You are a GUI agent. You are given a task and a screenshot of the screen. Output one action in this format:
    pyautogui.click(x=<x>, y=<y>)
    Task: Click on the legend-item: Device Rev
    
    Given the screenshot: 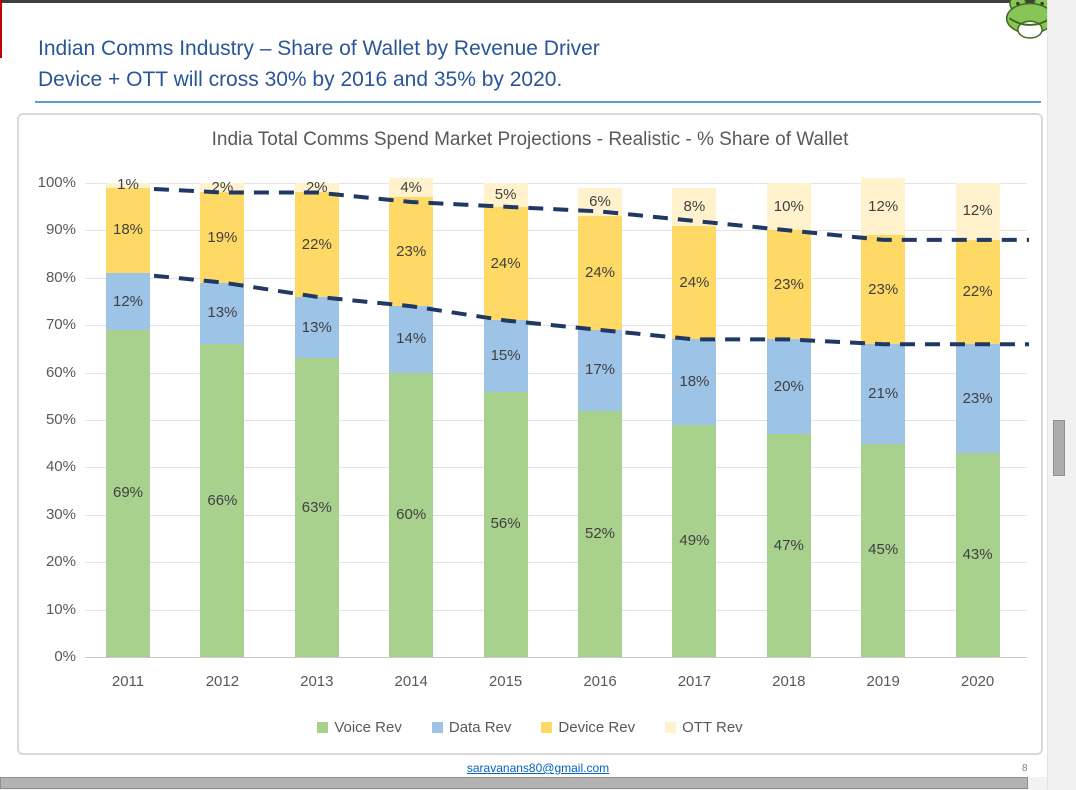 What is the action you would take?
    pyautogui.click(x=588, y=727)
    